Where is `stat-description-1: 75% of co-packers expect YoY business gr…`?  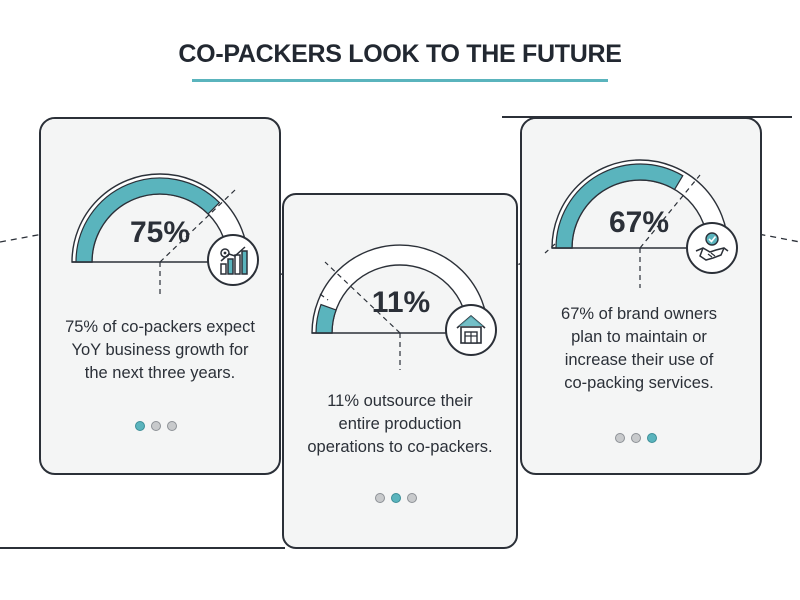 stat-description-1: 75% of co-packers expect YoY business gr… is located at coordinates (160, 350).